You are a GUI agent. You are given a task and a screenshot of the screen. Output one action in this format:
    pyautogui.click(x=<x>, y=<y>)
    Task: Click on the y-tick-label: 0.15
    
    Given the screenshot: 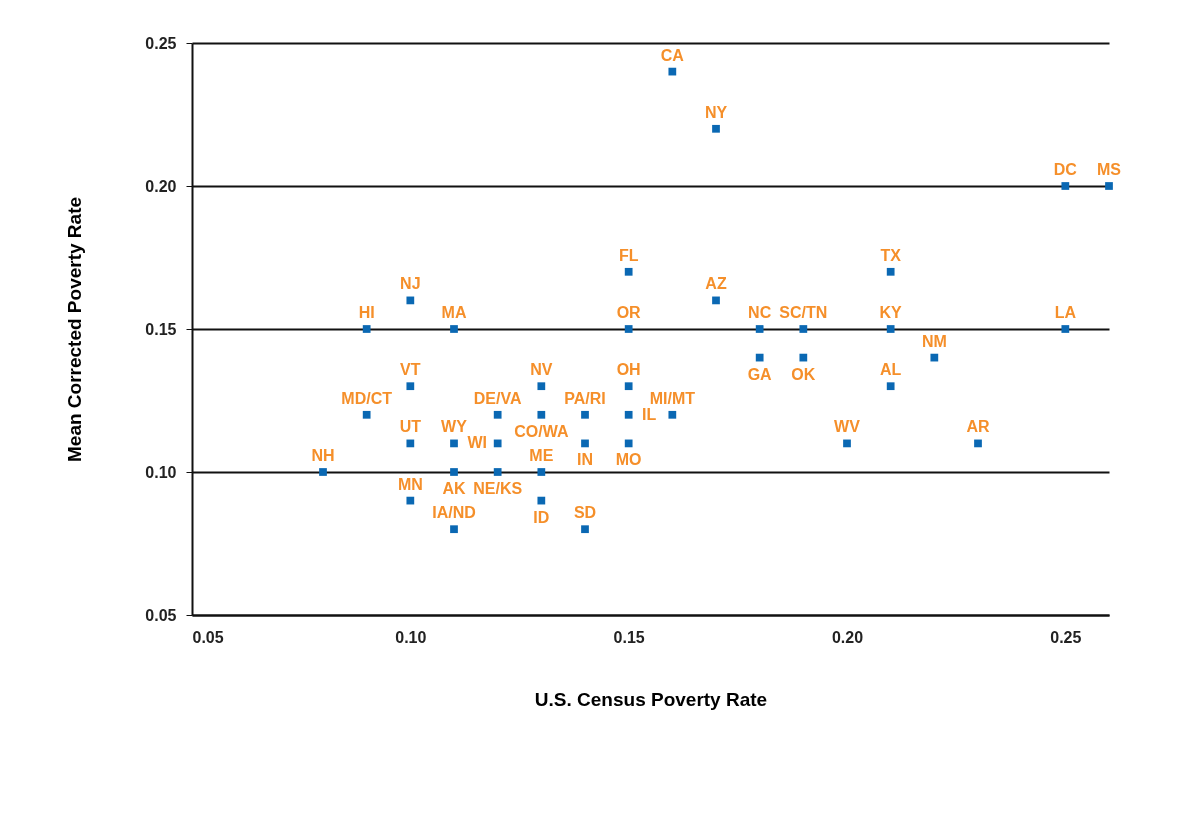 What is the action you would take?
    pyautogui.click(x=161, y=329)
    